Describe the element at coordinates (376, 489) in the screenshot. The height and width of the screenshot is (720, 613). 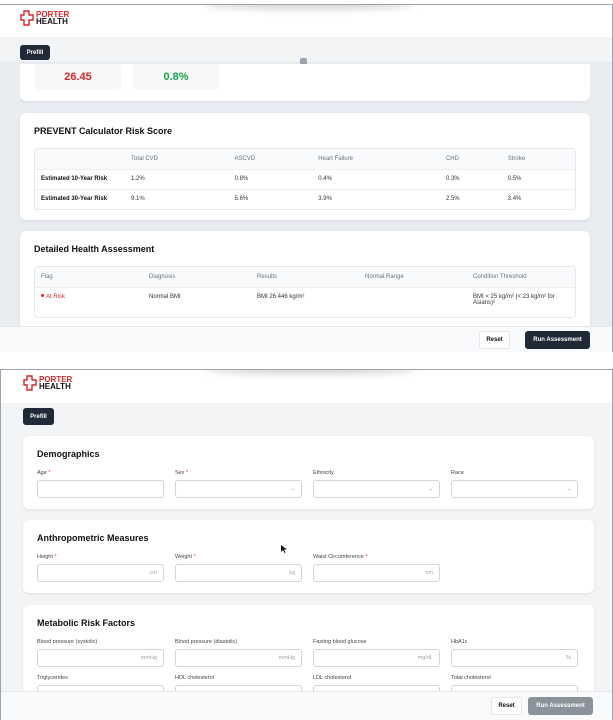
I see `ethnicity-select: ⌄` at that location.